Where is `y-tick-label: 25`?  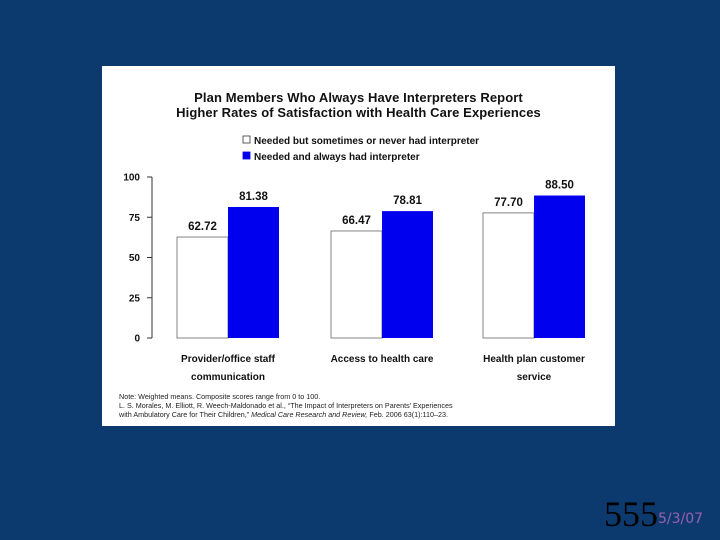 y-tick-label: 25 is located at coordinates (135, 298).